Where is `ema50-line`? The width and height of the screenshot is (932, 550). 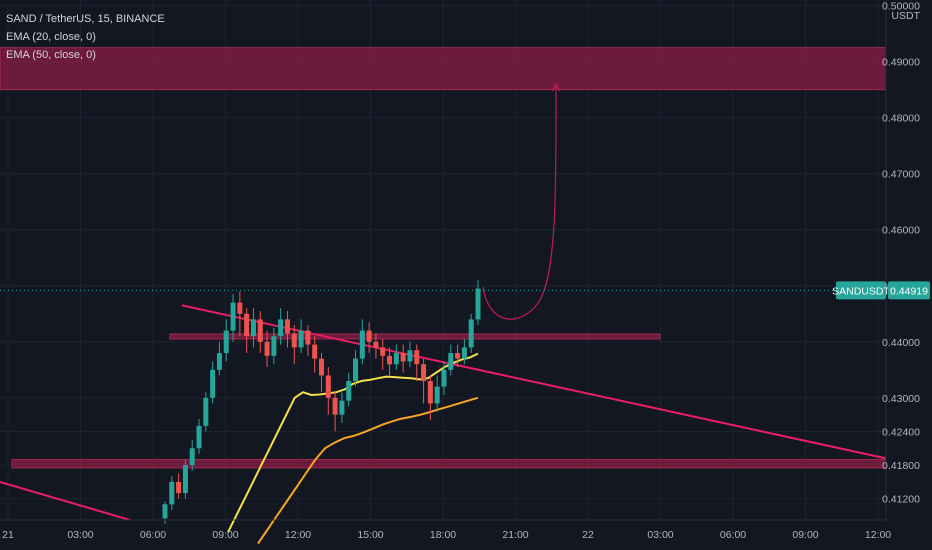
ema50-line is located at coordinates (368, 470).